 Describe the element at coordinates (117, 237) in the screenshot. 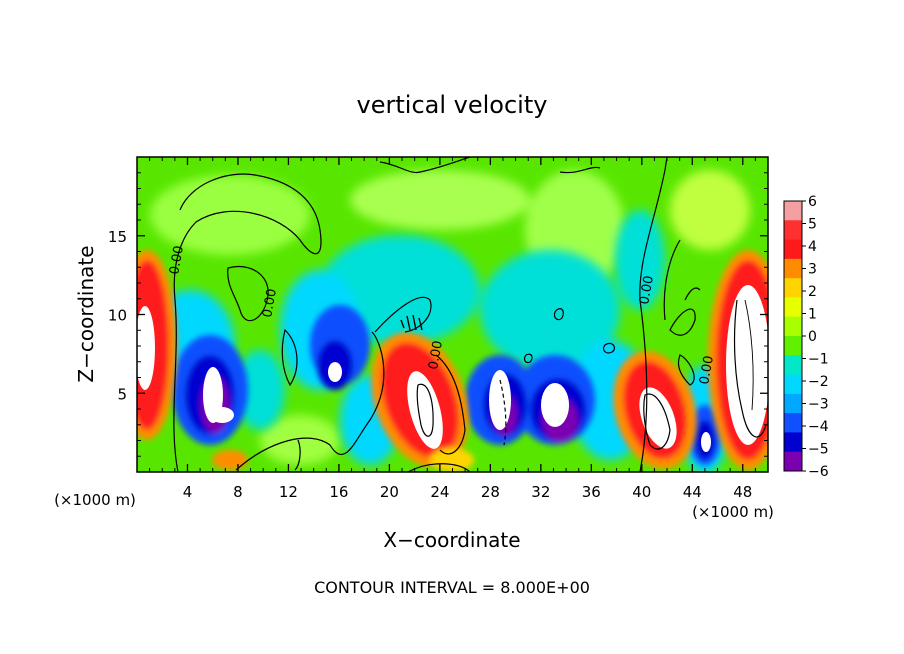

I see `y-tick-label: 15` at that location.